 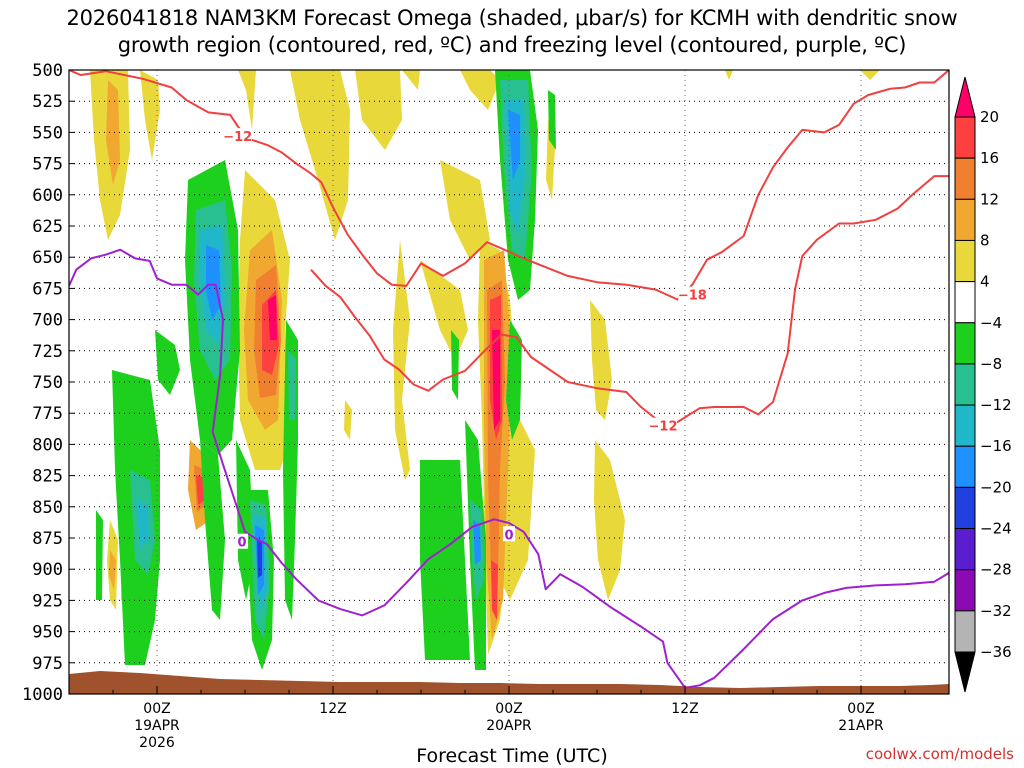 I want to click on y-tick-label: 850, so click(x=47, y=508).